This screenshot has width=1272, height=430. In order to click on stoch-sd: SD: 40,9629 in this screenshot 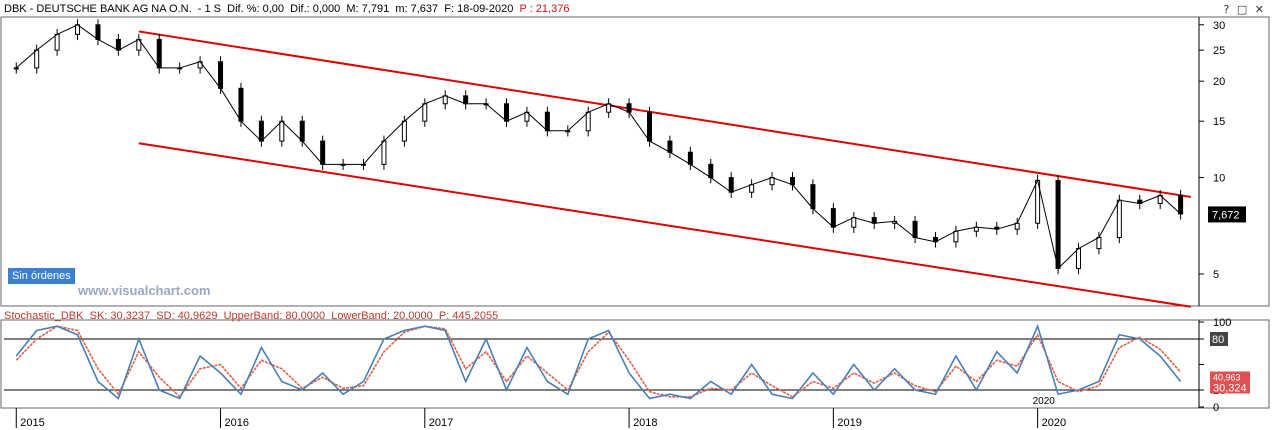, I will do `click(187, 316)`.